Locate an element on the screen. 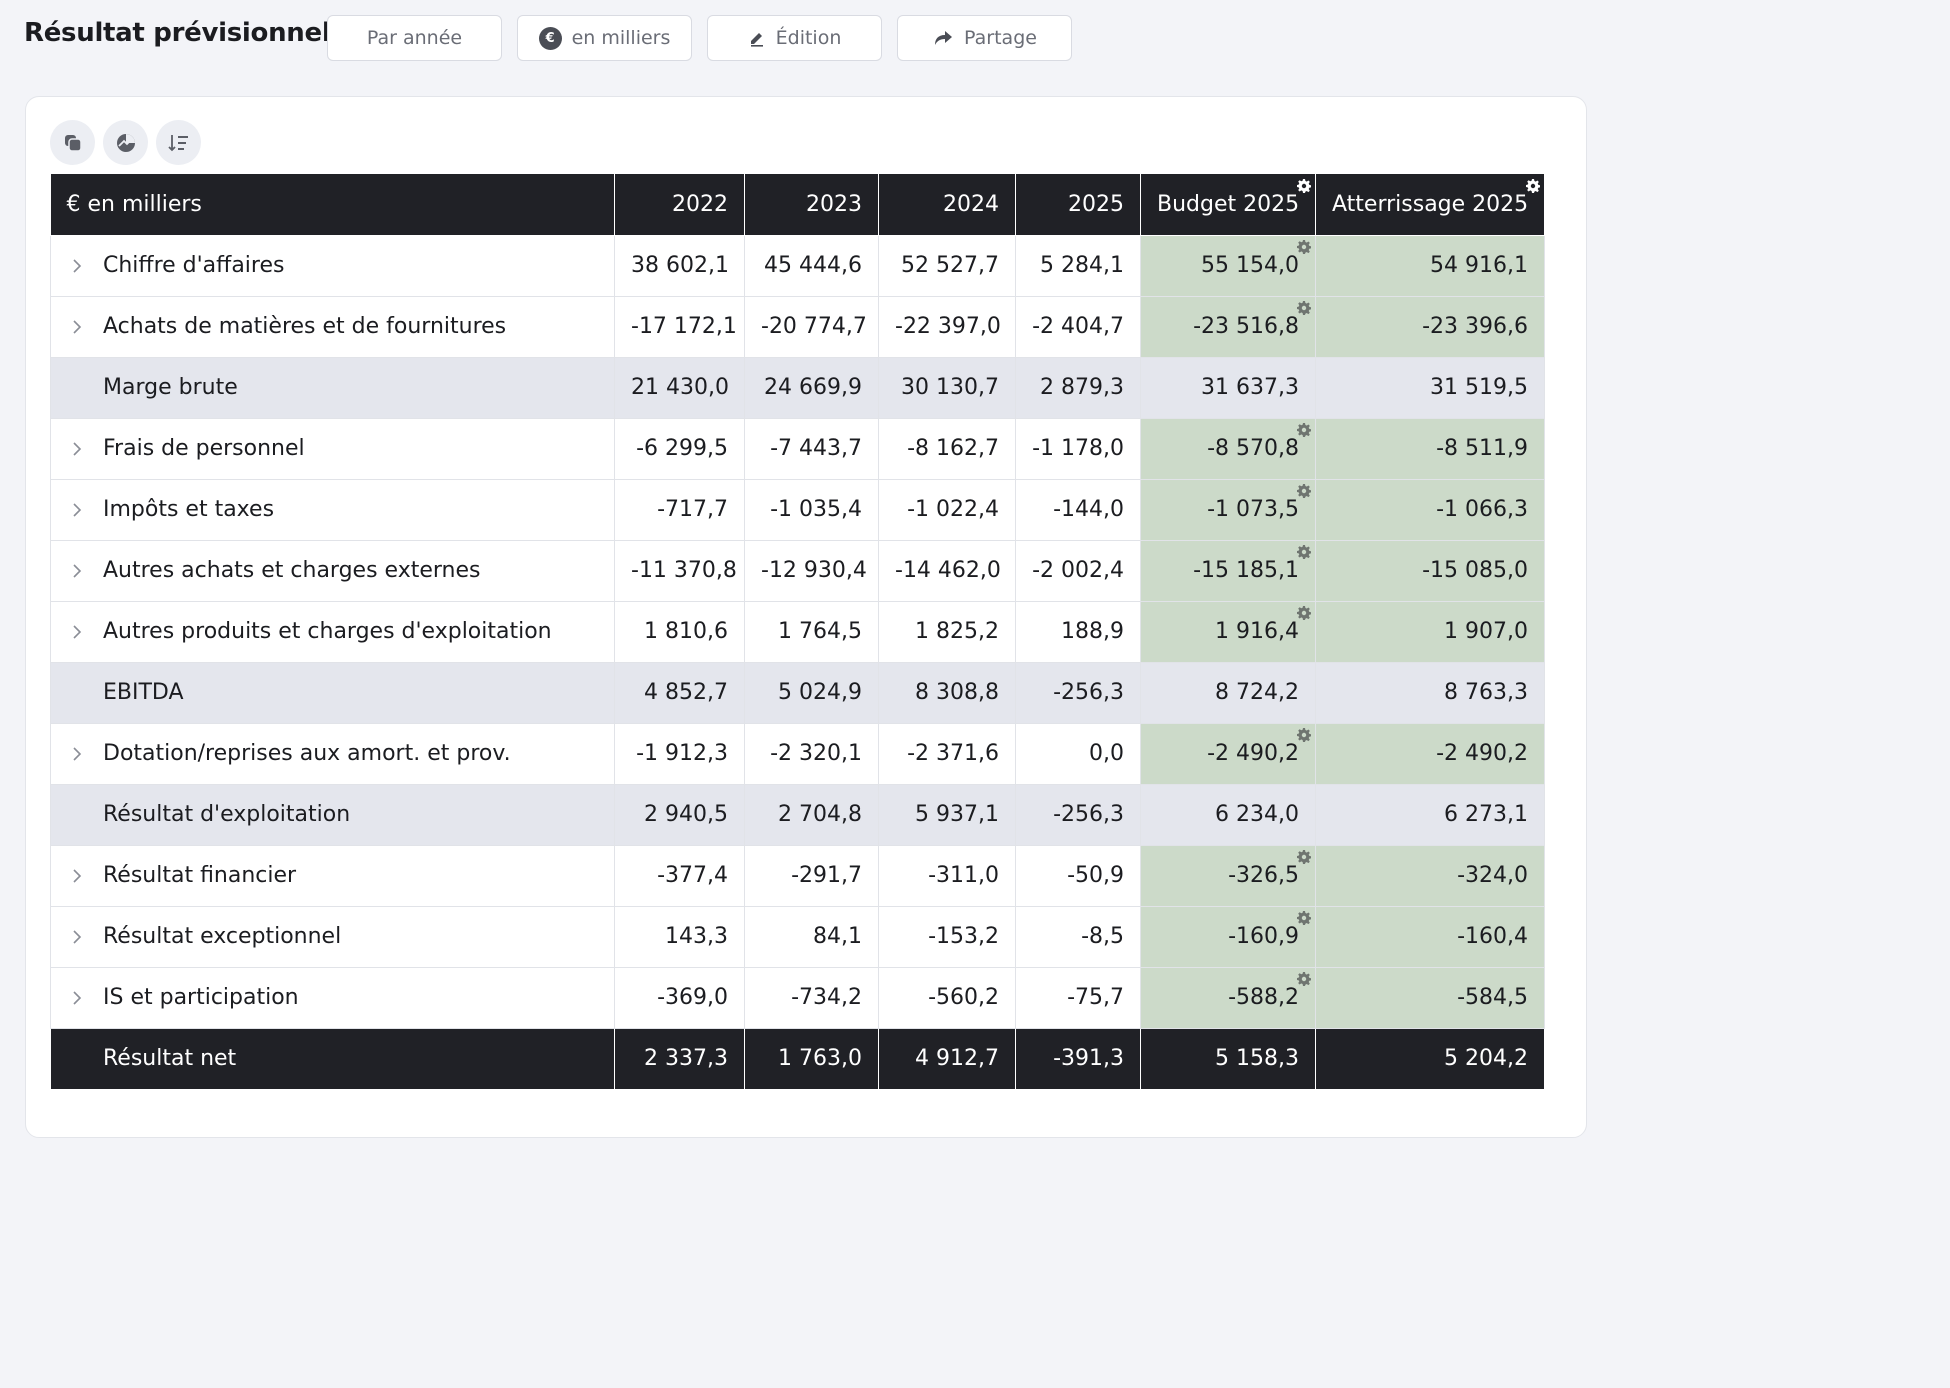 The width and height of the screenshot is (1950, 1388). value-cell: 5 158,3 is located at coordinates (1228, 1058).